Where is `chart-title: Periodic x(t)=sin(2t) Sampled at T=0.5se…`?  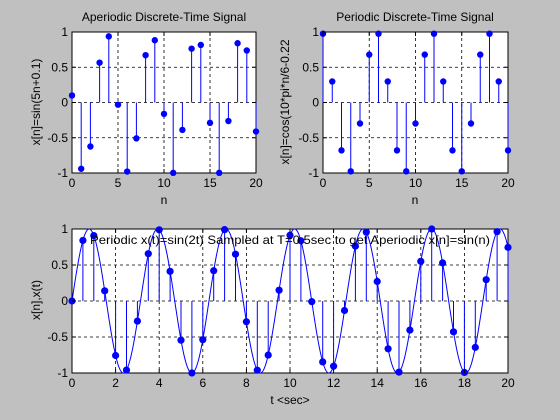 chart-title: Periodic x(t)=sin(2t) Sampled at T=0.5se… is located at coordinates (290, 240).